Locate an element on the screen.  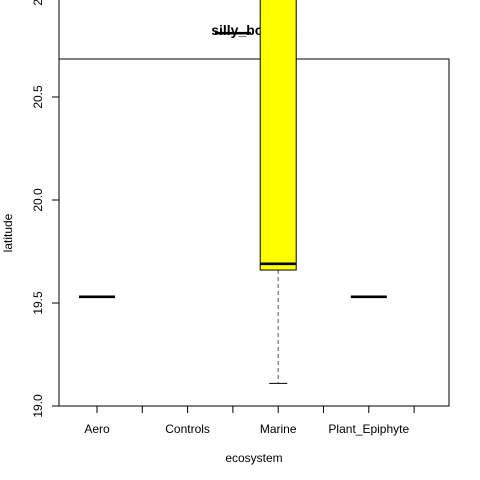
x-tick-label: Marine is located at coordinates (278, 429).